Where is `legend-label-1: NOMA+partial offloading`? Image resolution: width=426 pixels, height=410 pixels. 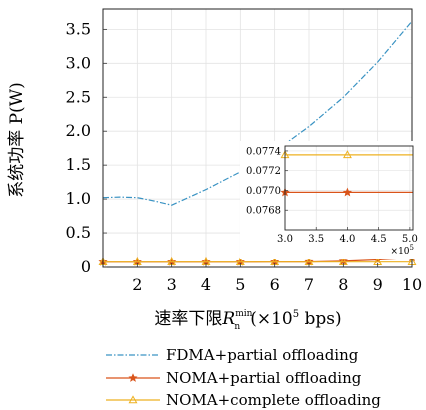
legend-label-1: NOMA+partial offloading is located at coordinates (264, 378).